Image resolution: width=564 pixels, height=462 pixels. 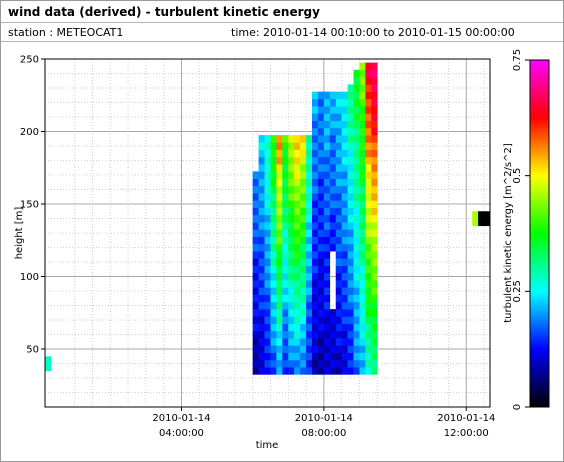 I want to click on x-tick-label: 12:00:00, so click(x=466, y=433).